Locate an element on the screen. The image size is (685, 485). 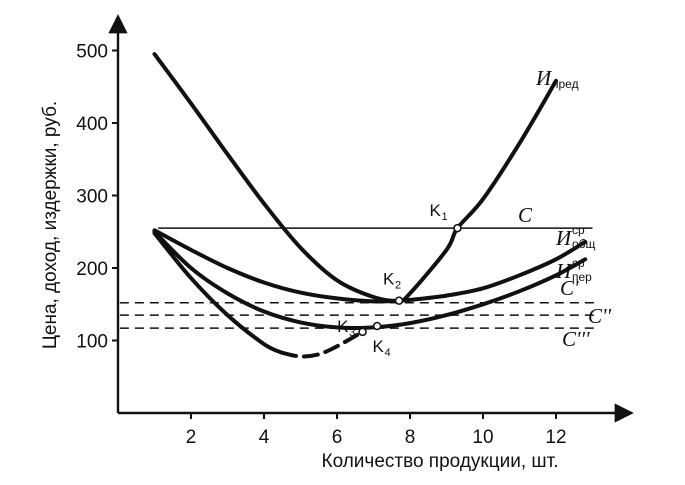
price-line-label: C'' is located at coordinates (599, 316).